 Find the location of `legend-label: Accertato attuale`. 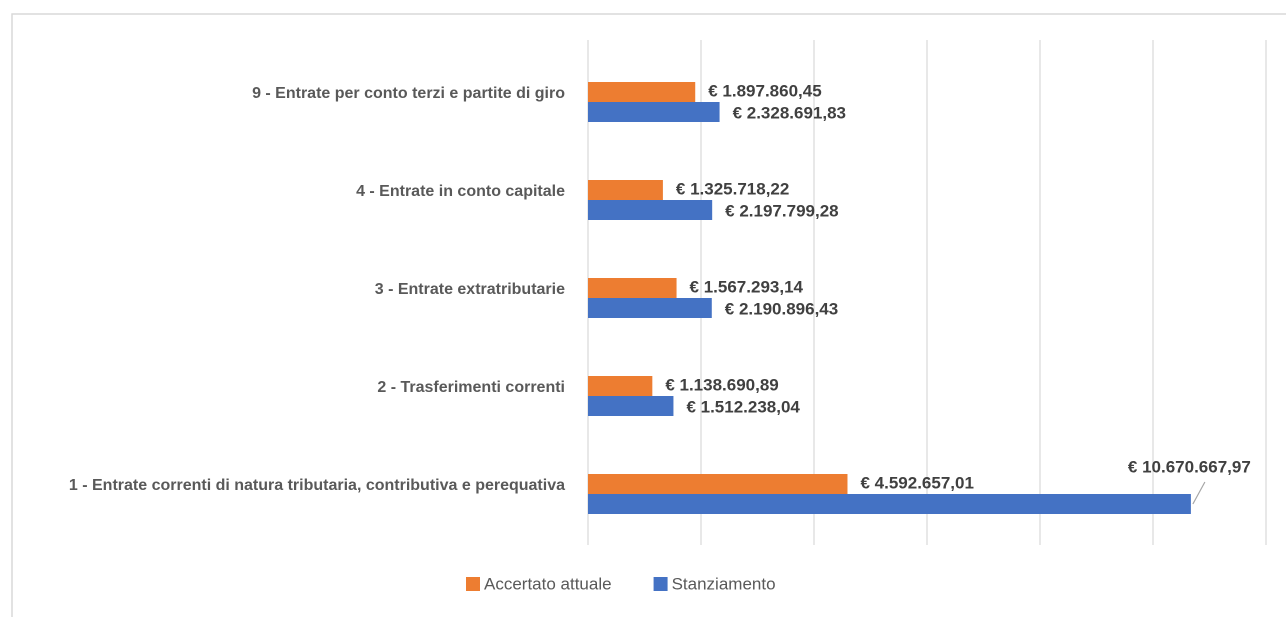

legend-label: Accertato attuale is located at coordinates (548, 583).